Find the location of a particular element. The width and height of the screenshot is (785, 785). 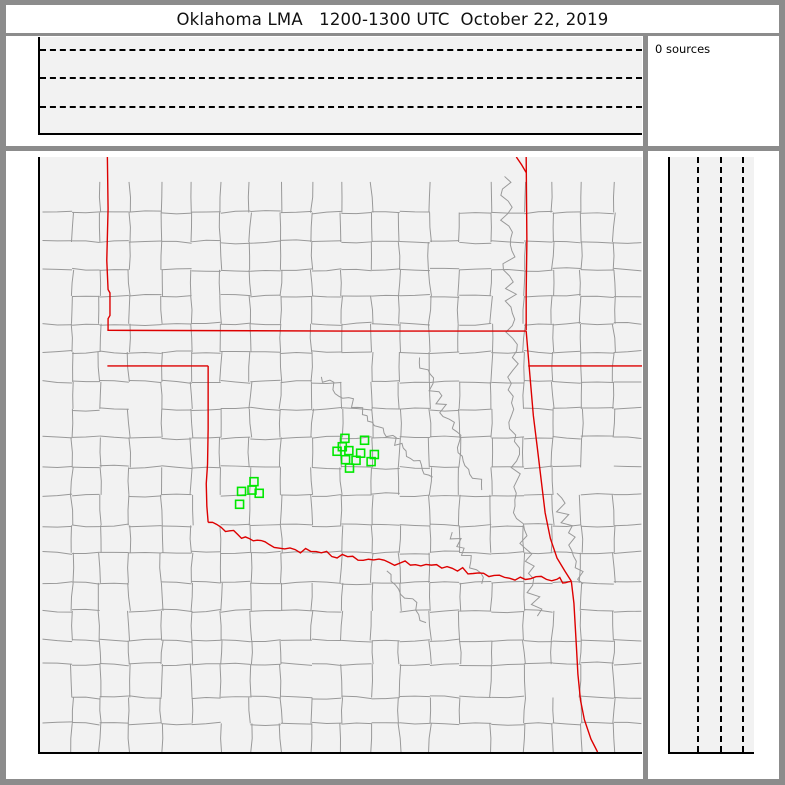

x-axis-tick-label: 10.0 is located at coordinates (719, 753).